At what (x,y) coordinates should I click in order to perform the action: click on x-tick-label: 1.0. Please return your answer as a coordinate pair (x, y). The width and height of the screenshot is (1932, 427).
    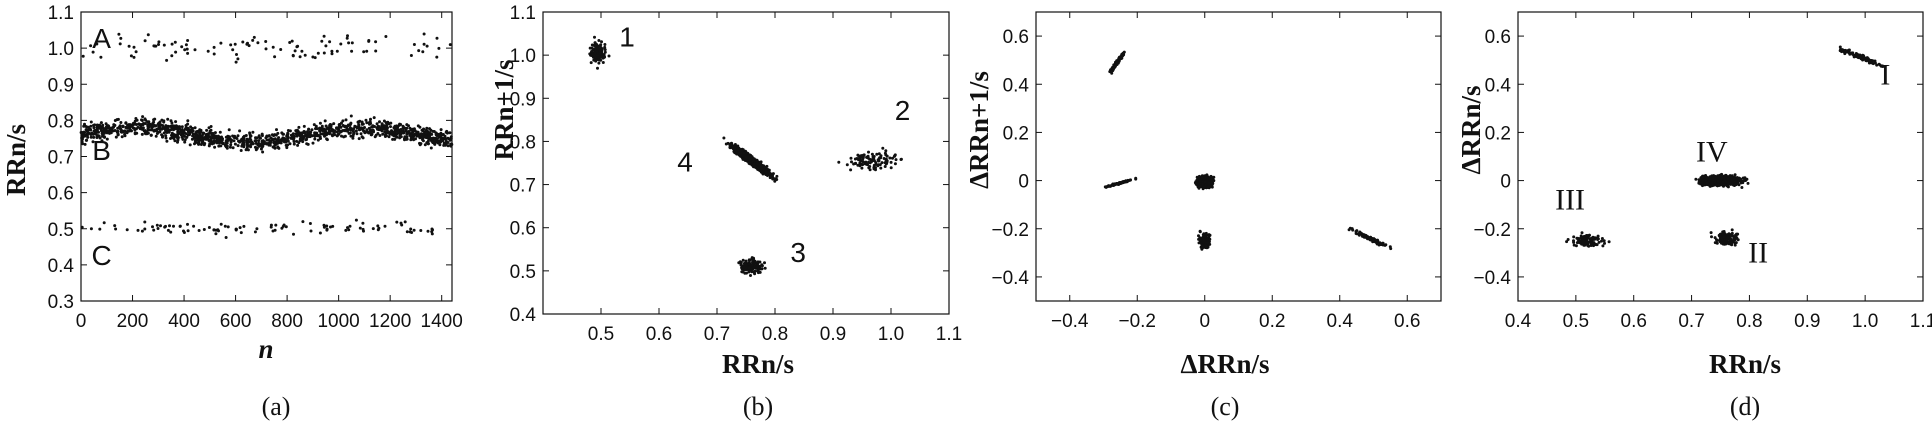
    Looking at the image, I should click on (1865, 321).